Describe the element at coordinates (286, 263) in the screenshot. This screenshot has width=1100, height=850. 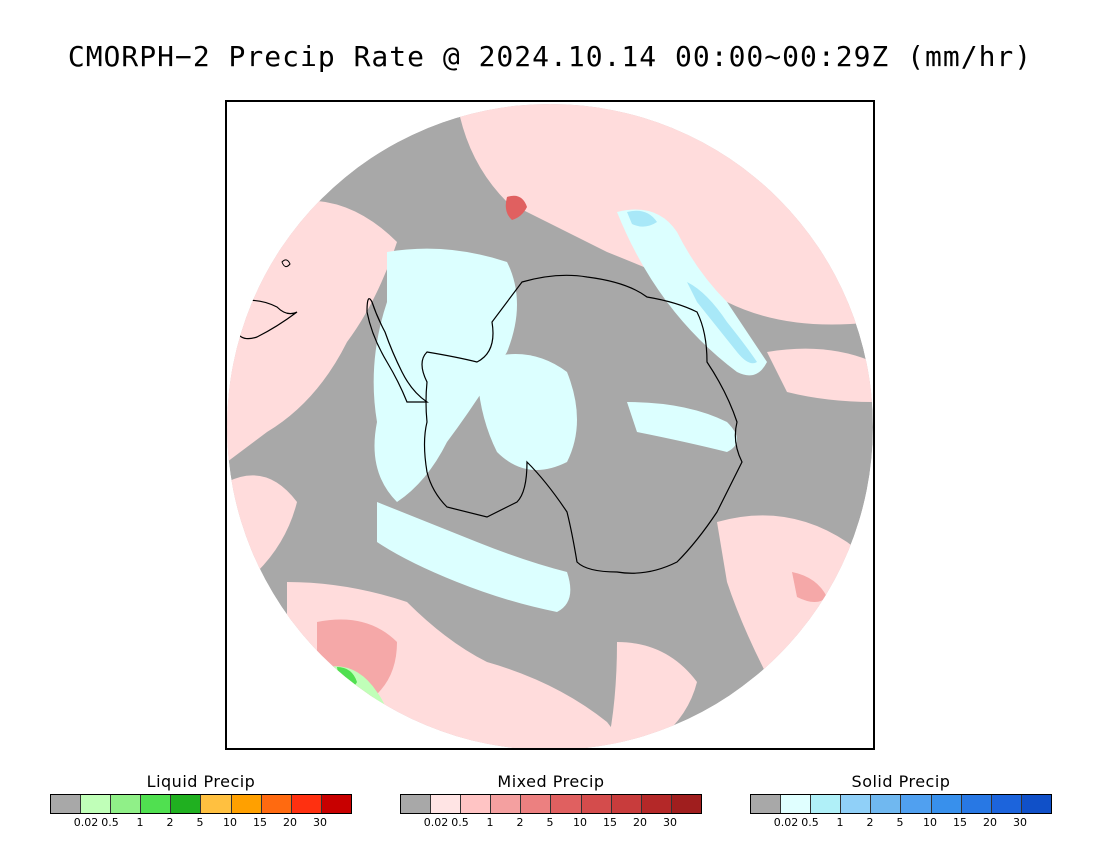
I see `falkland-islands` at that location.